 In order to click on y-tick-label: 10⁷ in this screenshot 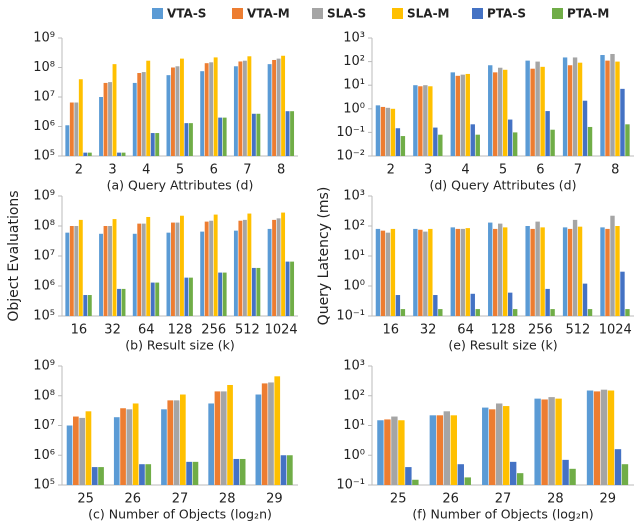, I will do `click(44, 256)`.